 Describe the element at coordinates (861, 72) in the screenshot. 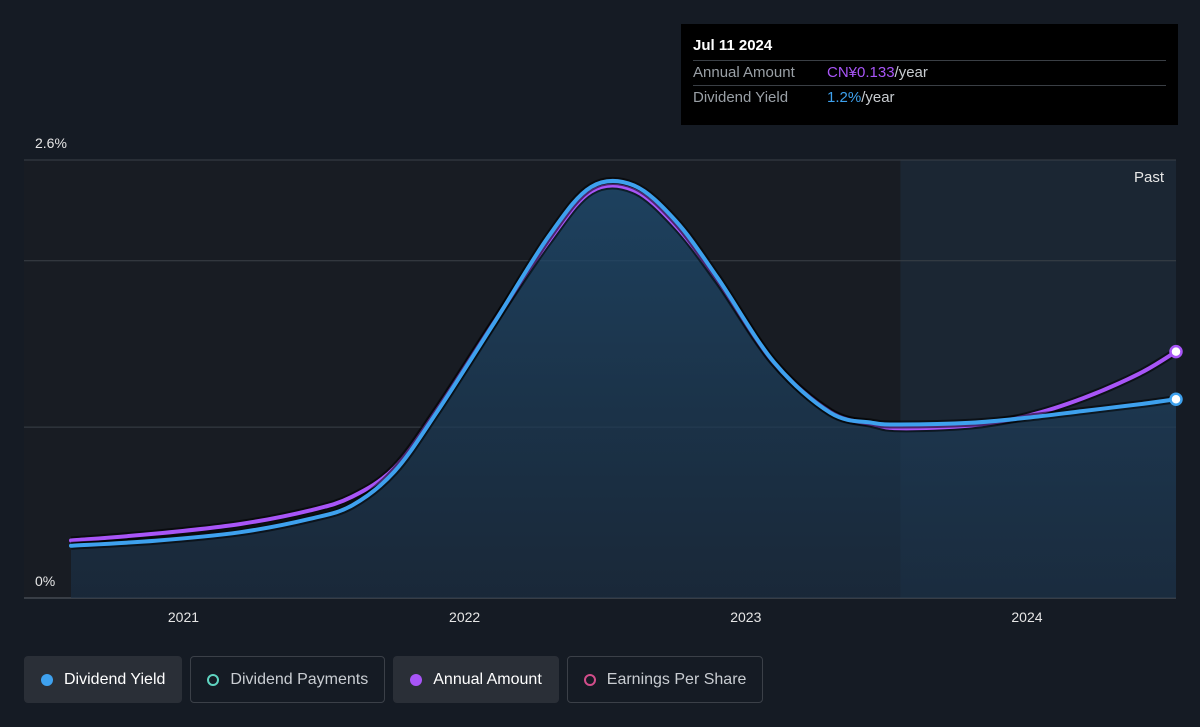

I see `tooltip-value: CN¥0.133` at that location.